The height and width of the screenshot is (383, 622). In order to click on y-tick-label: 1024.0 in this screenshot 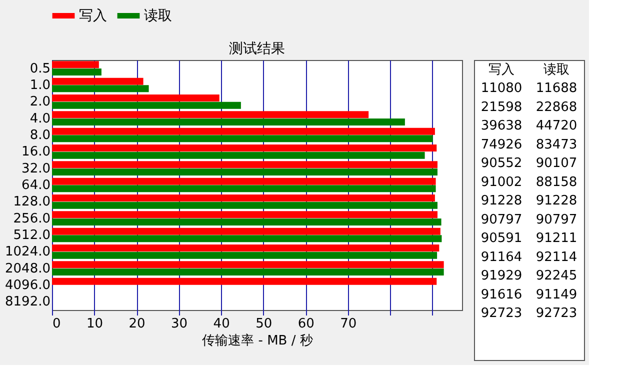, I will do `click(27, 252)`.